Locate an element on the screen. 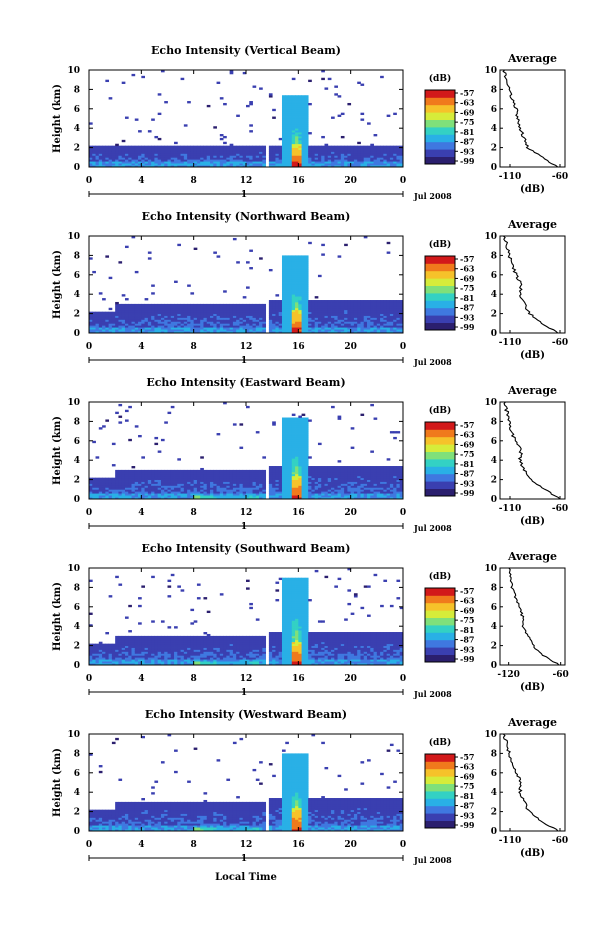 The image size is (616, 934). colorbar-tick-label: -81 is located at coordinates (467, 298).